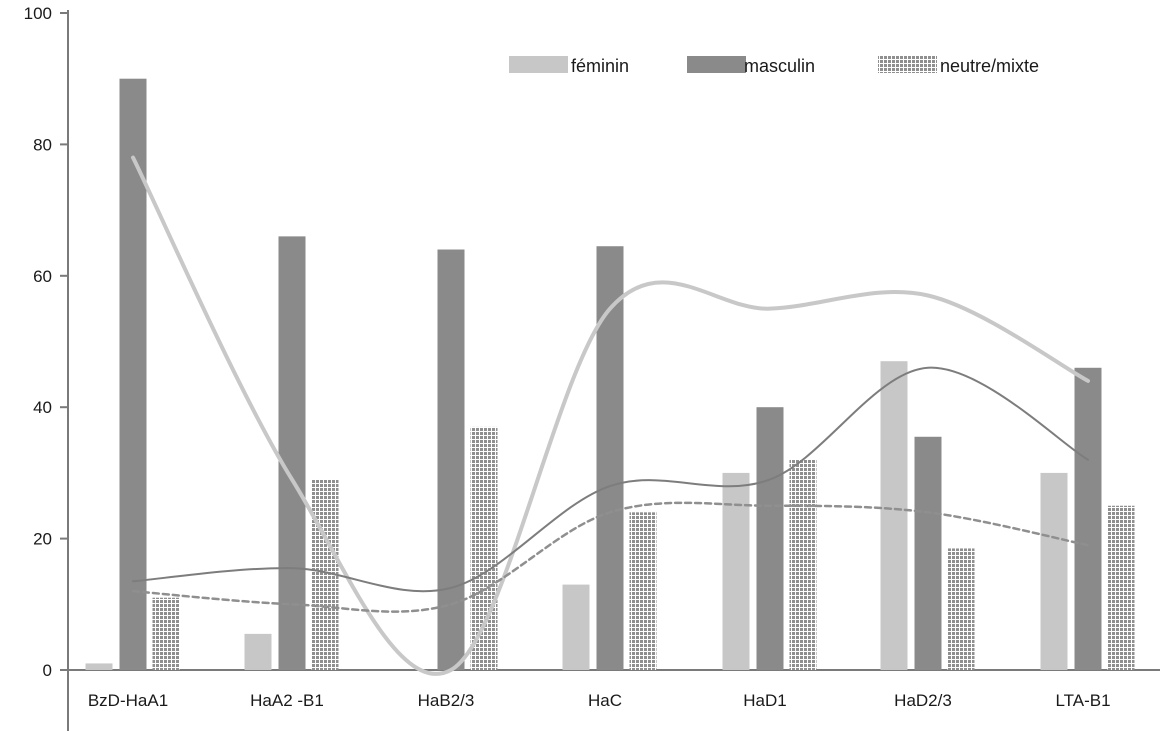 The width and height of the screenshot is (1169, 731). I want to click on bar-masculin-HaA2 -B1, so click(292, 453).